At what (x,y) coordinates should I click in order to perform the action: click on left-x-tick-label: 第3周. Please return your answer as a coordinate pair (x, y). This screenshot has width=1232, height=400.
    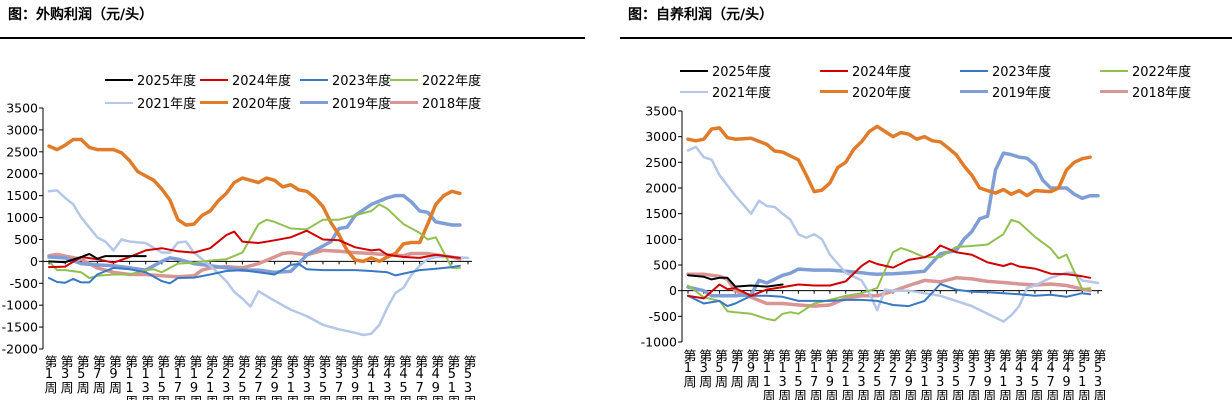
    Looking at the image, I should click on (66, 375).